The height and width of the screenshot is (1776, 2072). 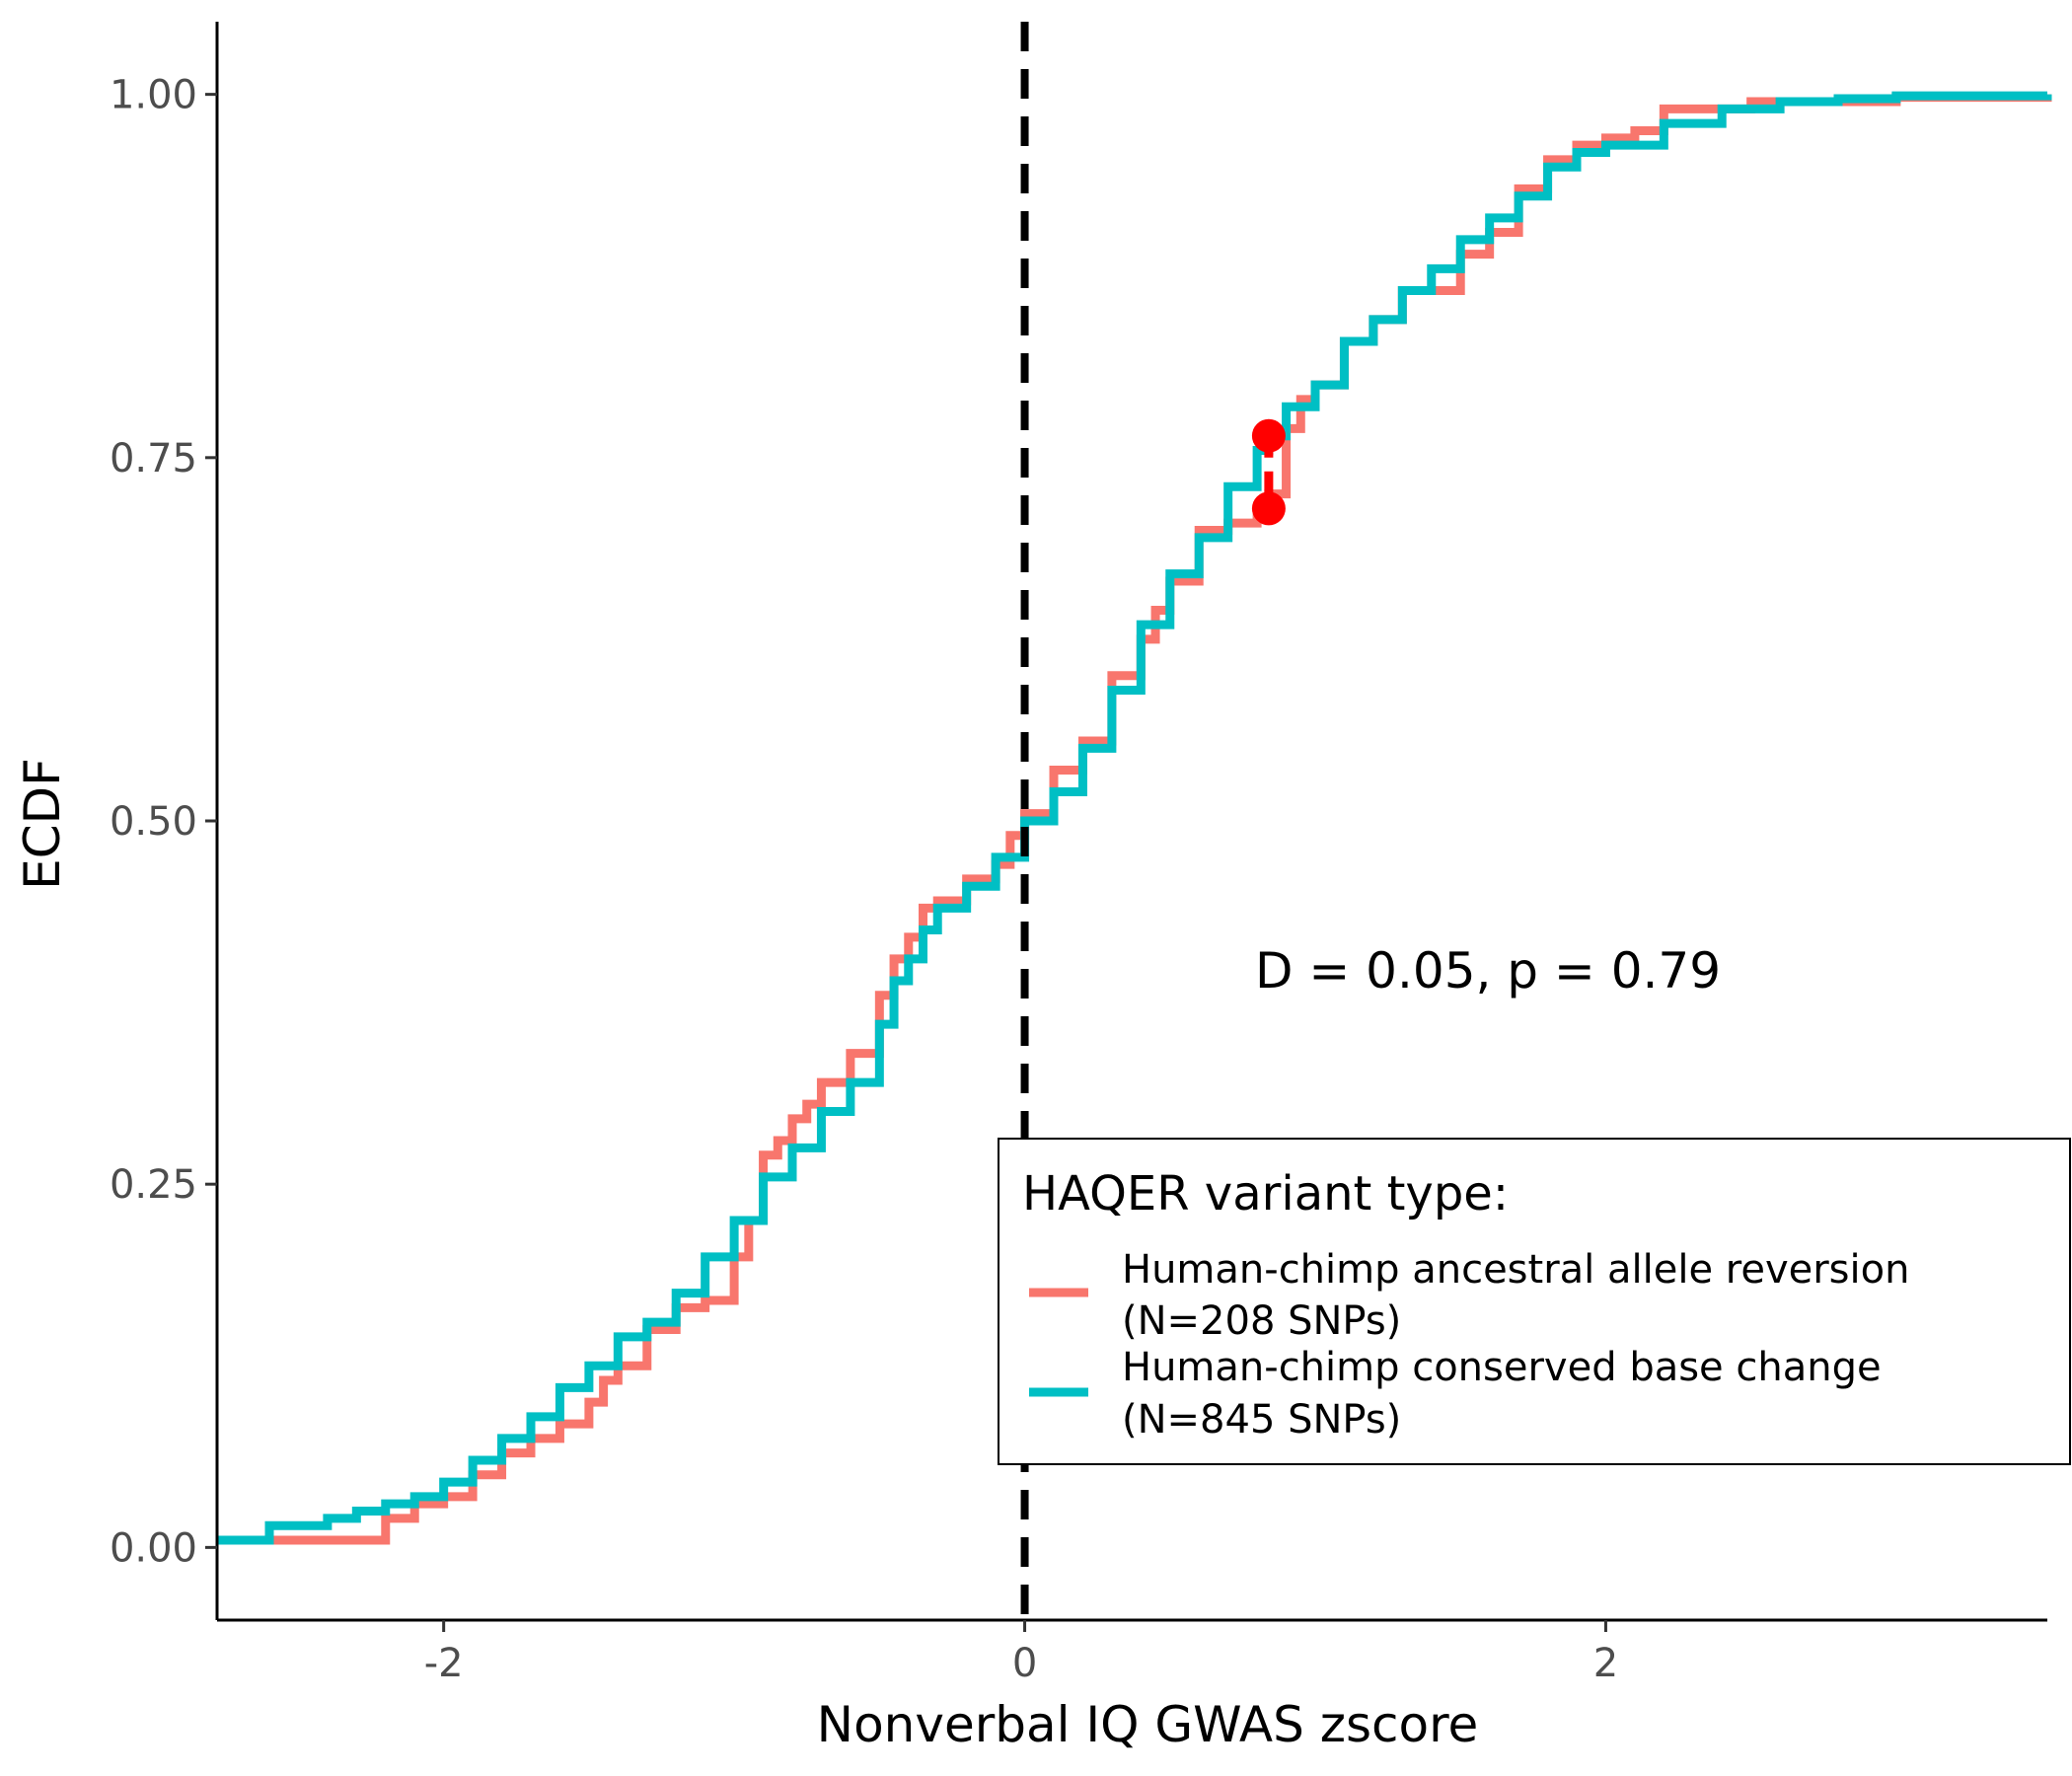 I want to click on x-axis-ticks: -2 0 2, so click(x=1021, y=1653).